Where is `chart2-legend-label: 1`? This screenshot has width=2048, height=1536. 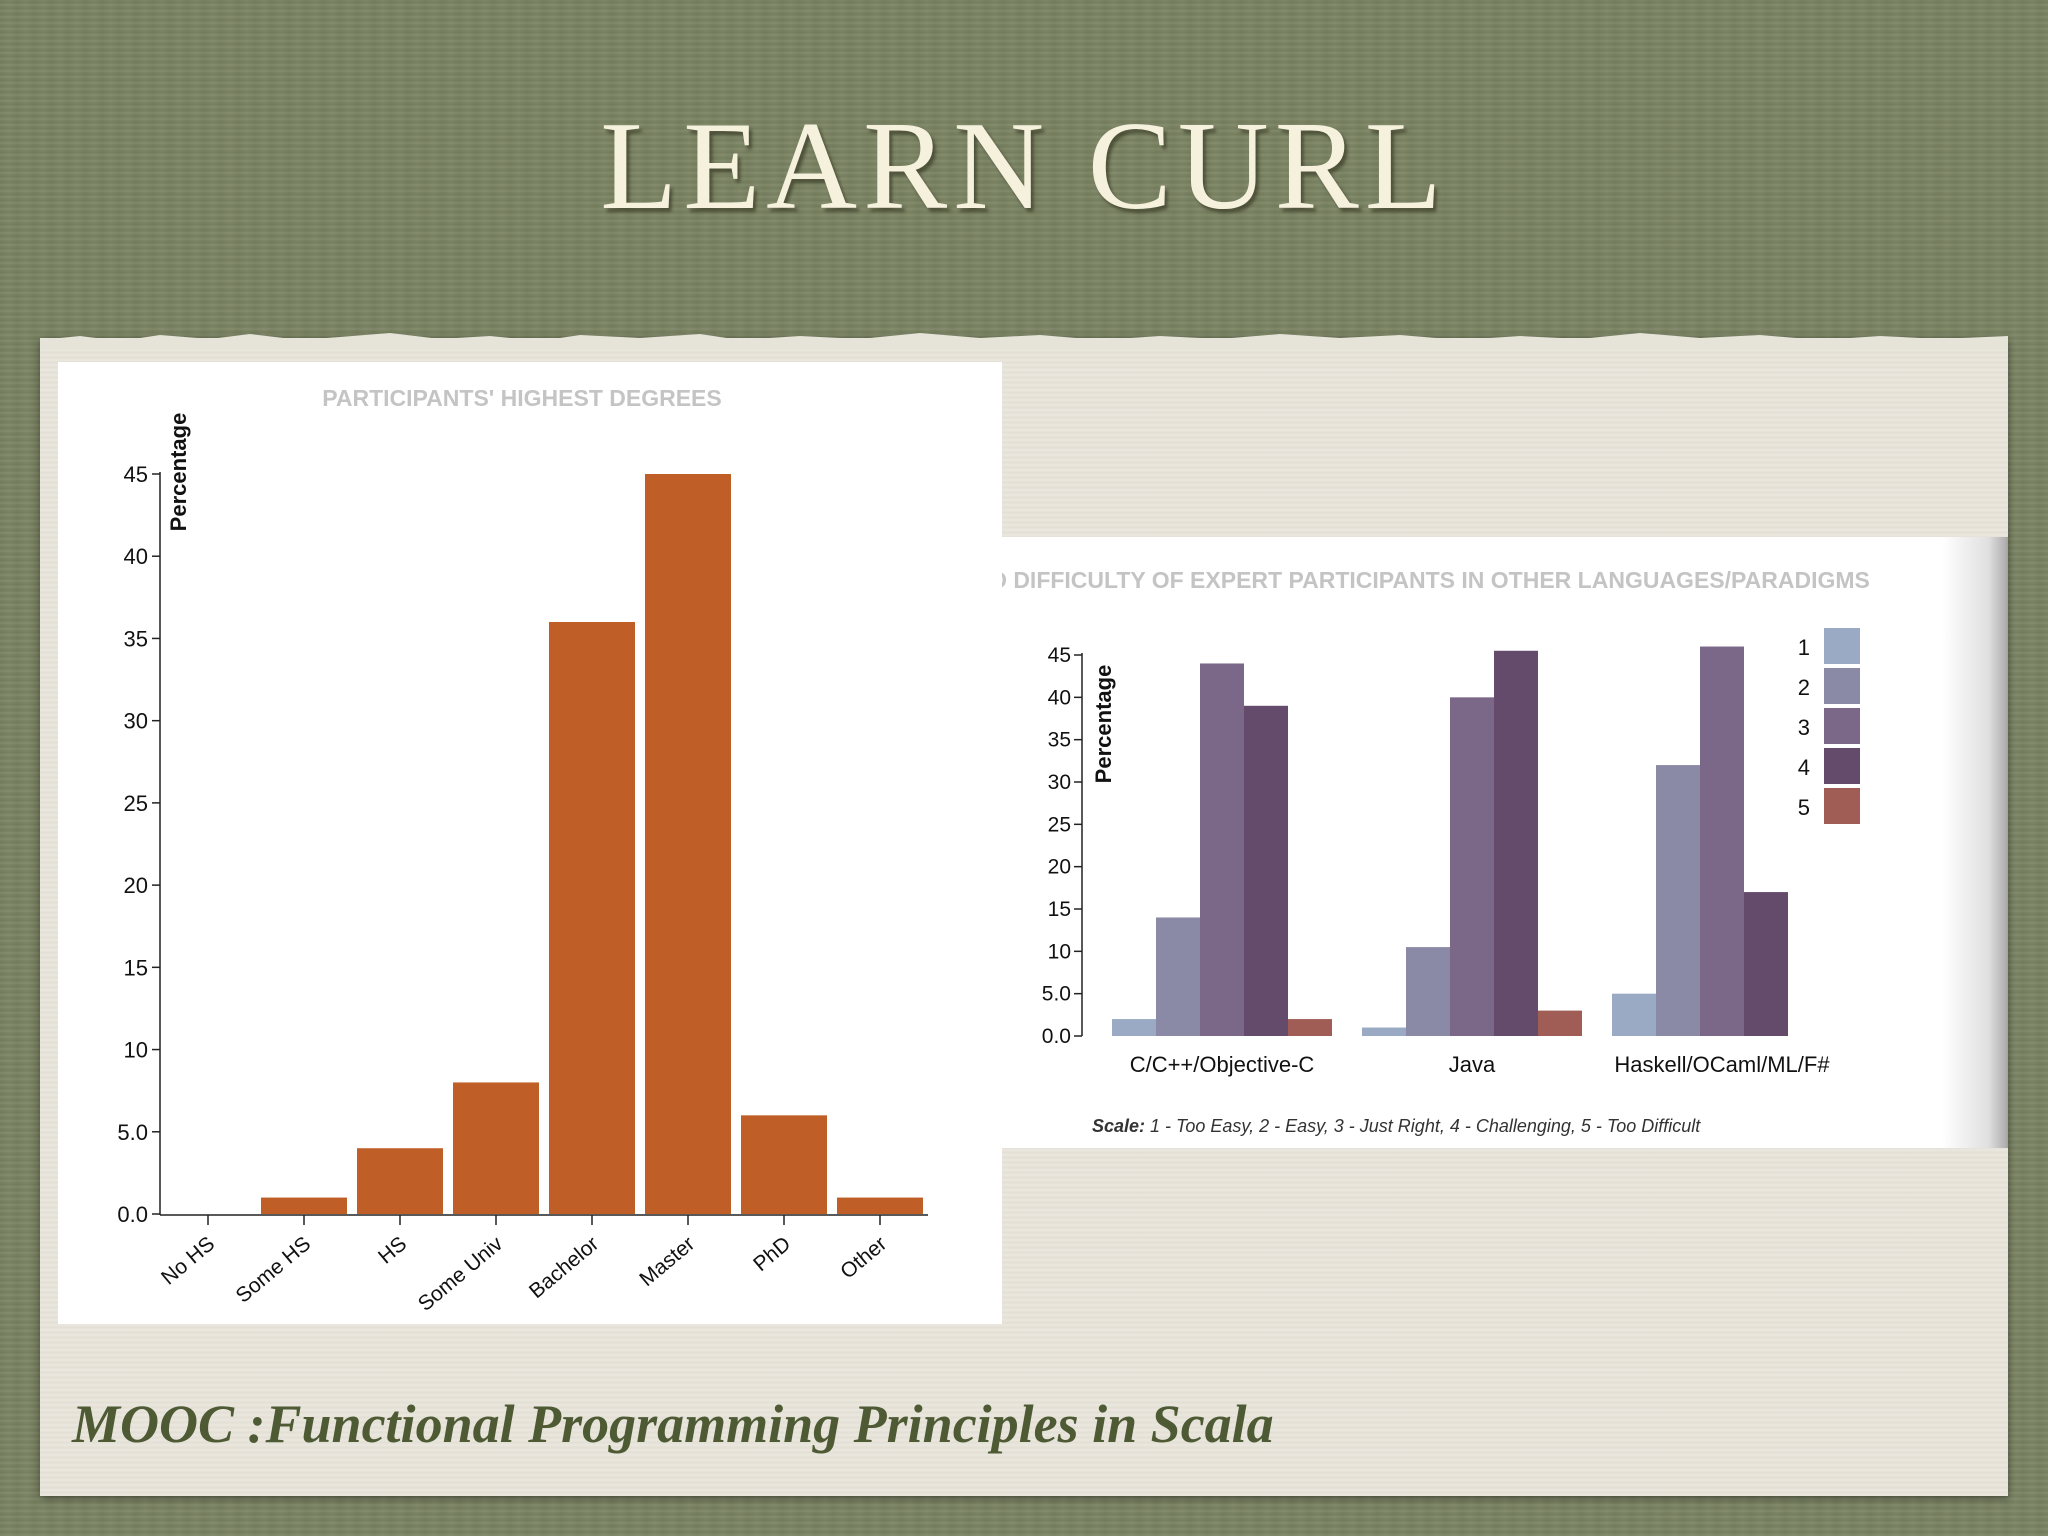 chart2-legend-label: 1 is located at coordinates (1804, 647).